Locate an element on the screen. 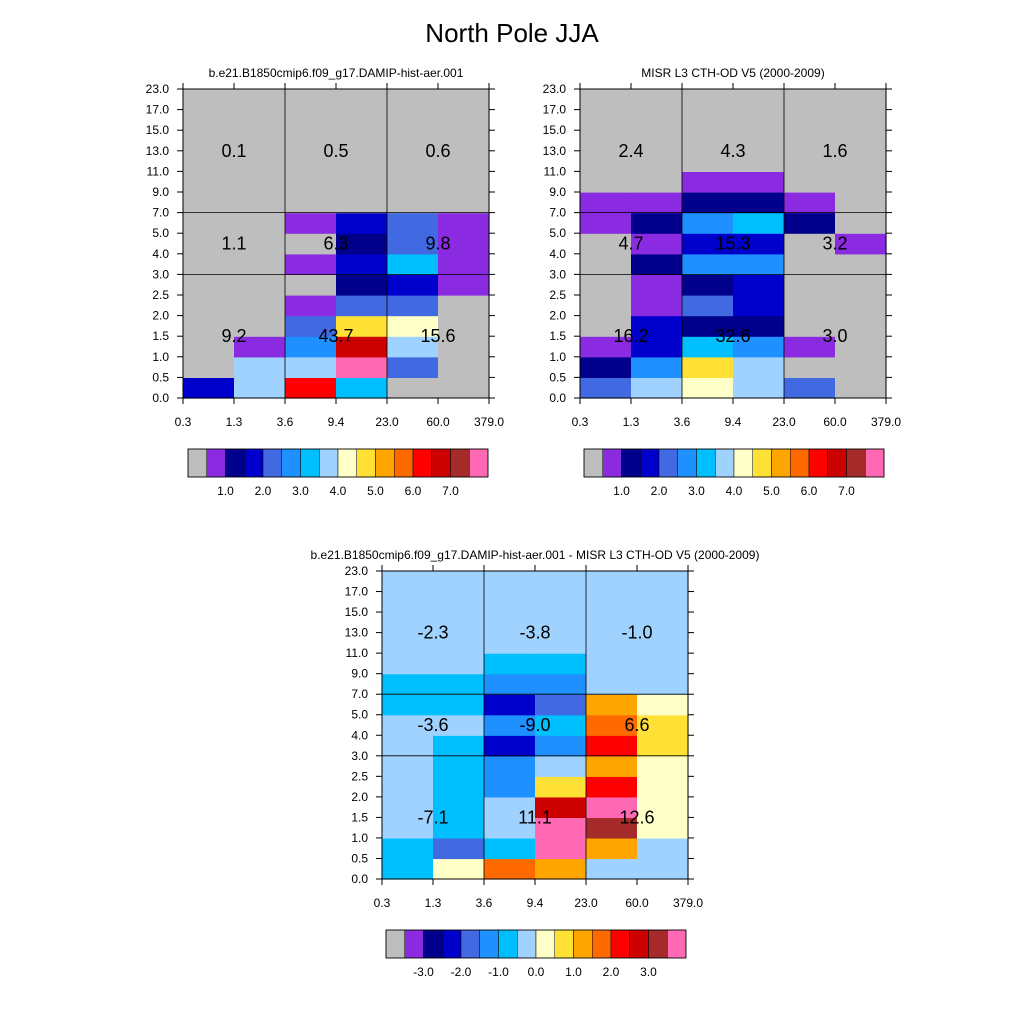 This screenshot has height=1024, width=1024. group-total-label: -1.0 is located at coordinates (636, 633).